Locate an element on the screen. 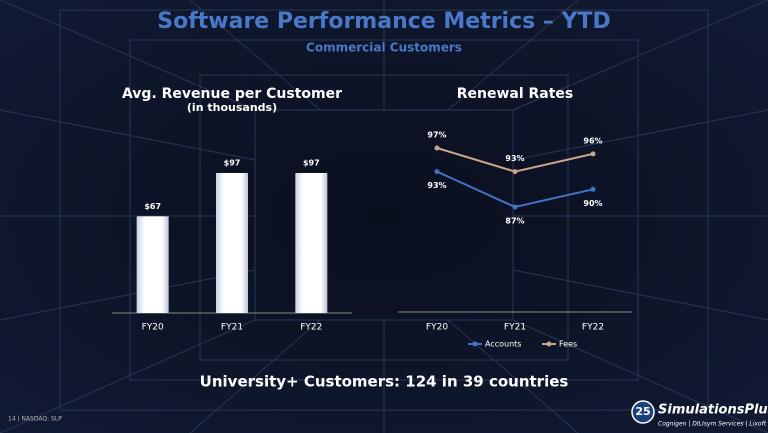  legend-label: Fees is located at coordinates (568, 344).